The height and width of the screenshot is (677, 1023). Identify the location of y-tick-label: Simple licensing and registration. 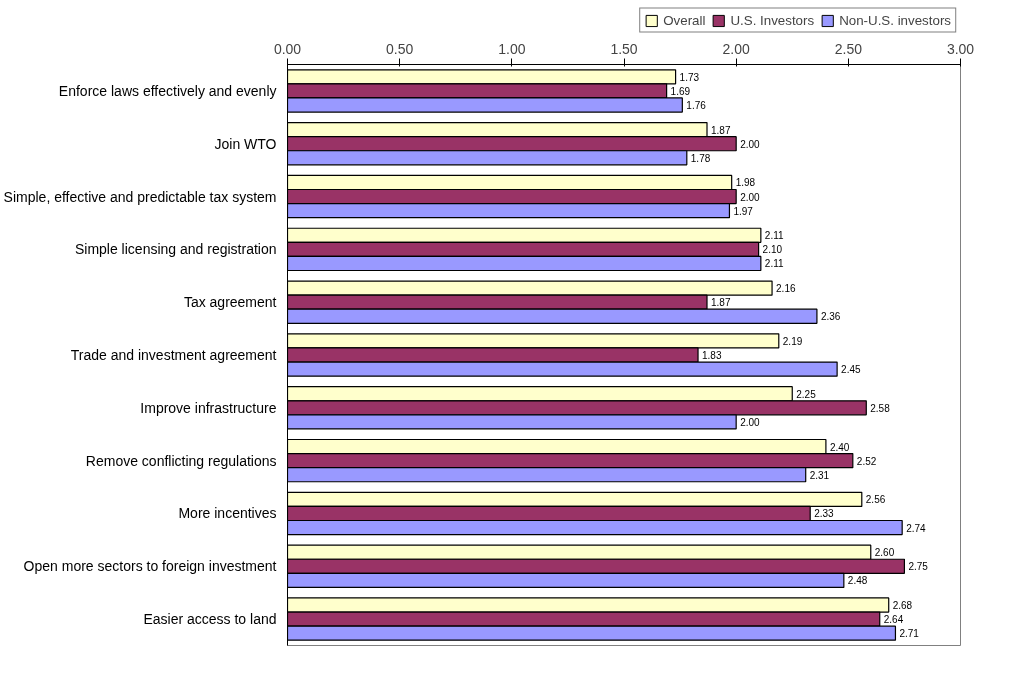
(175, 249).